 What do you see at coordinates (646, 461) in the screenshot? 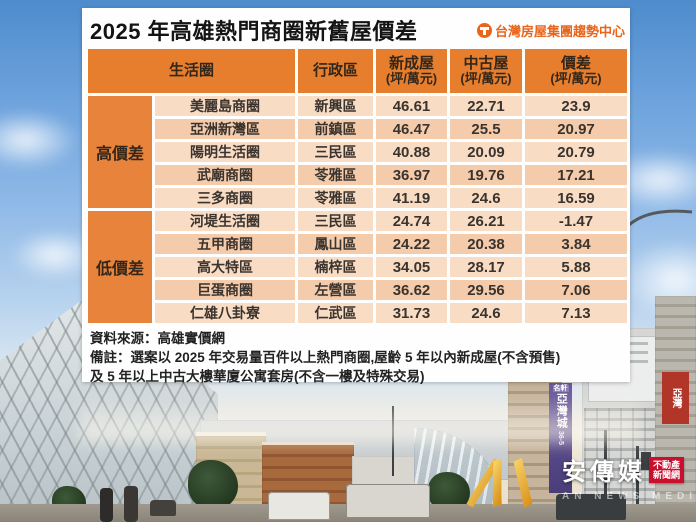
I see `traffic-light` at bounding box center [646, 461].